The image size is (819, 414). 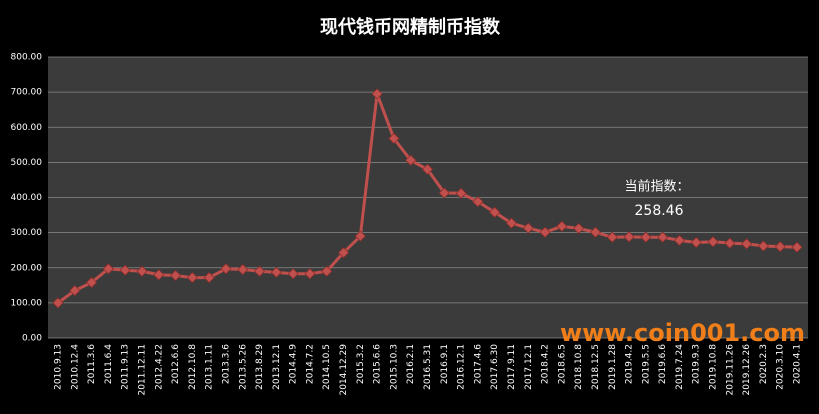 What do you see at coordinates (126, 367) in the screenshot?
I see `x-tick-label: 2011.9.13` at bounding box center [126, 367].